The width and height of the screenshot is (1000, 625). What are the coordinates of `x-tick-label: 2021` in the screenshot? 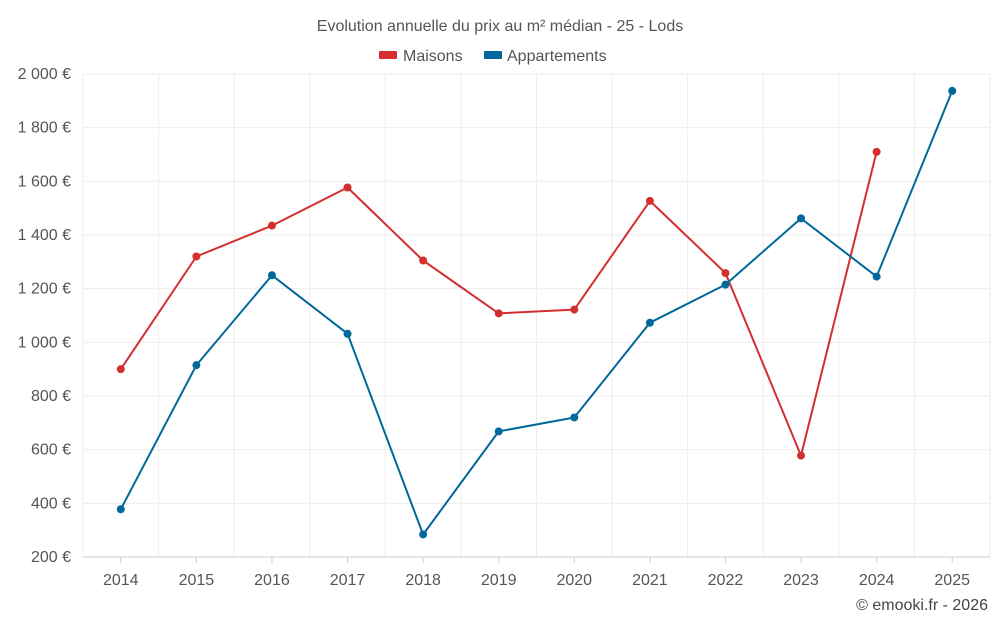 It's located at (650, 580).